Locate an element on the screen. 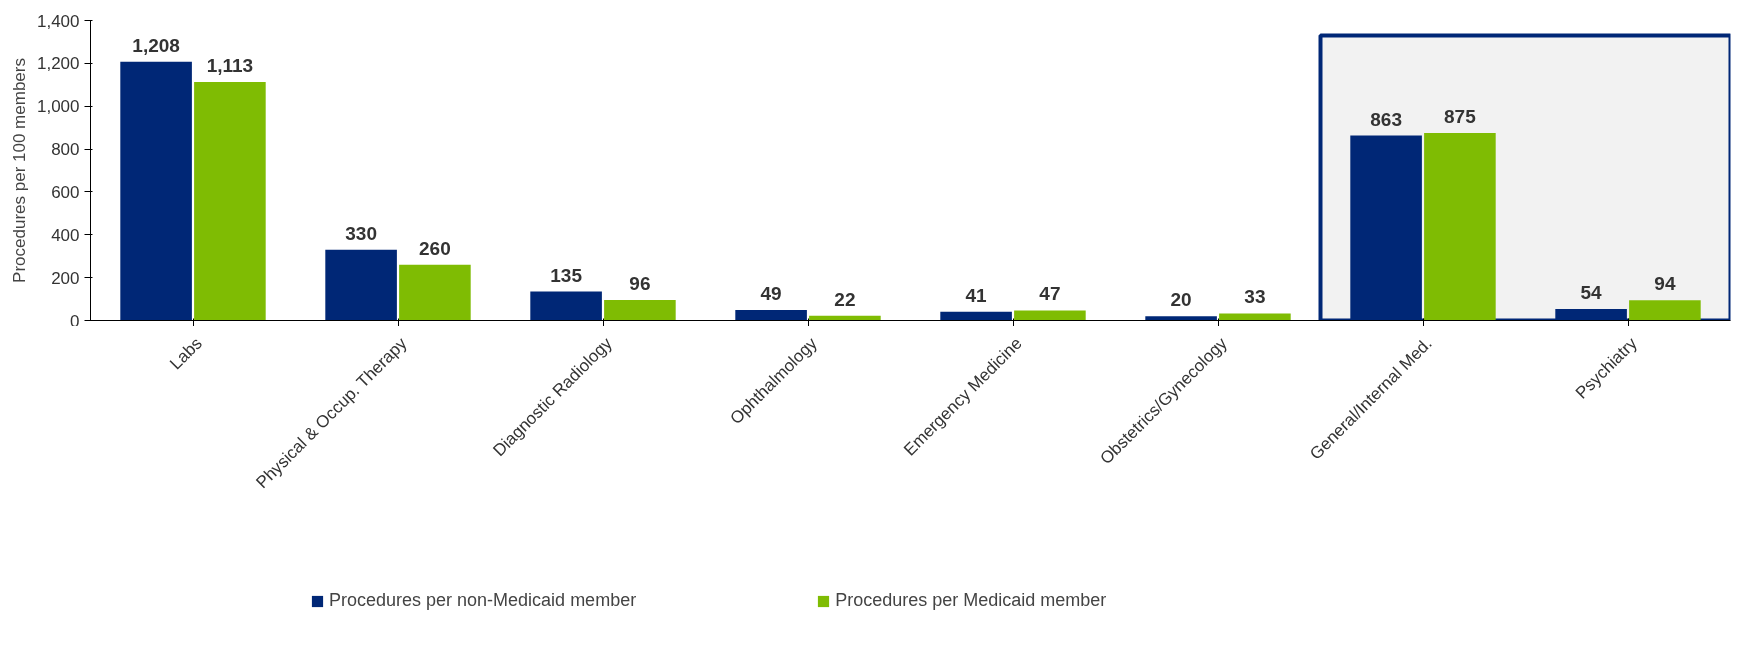  data-label: 1,113 is located at coordinates (230, 65).